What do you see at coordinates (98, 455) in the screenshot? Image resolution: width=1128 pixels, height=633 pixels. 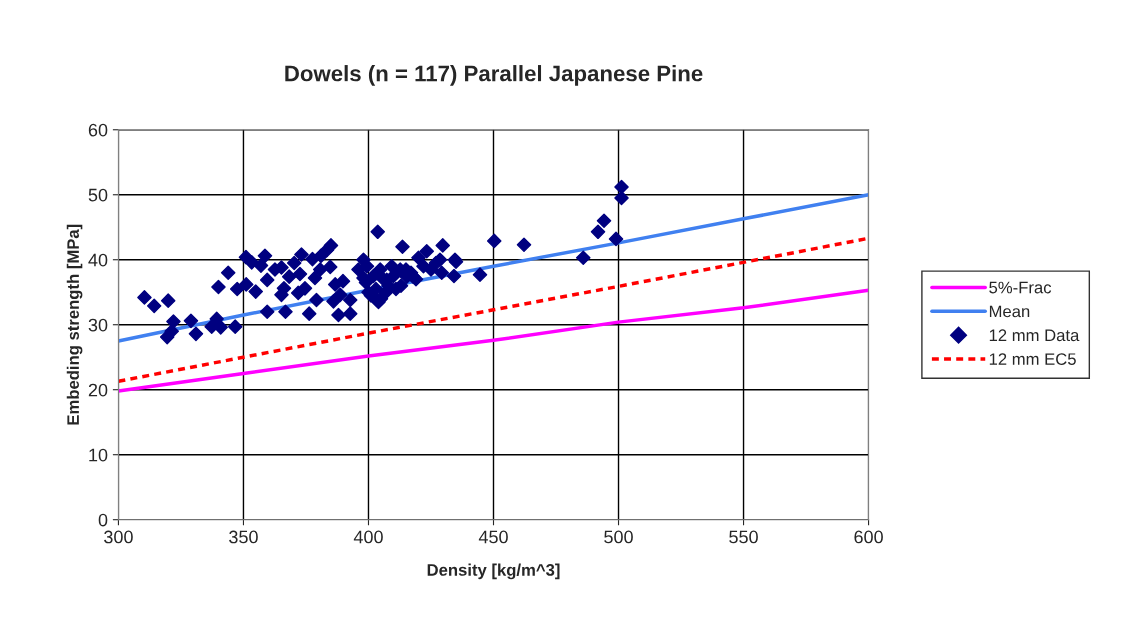 I see `y-tick-label: 10` at bounding box center [98, 455].